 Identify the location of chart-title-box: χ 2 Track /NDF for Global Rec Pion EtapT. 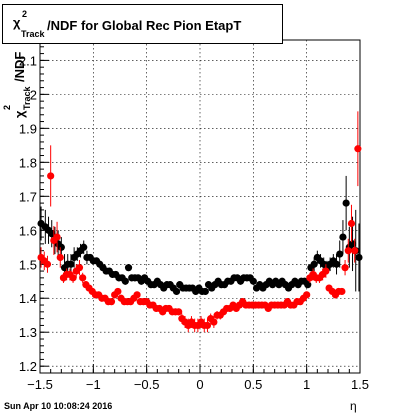
(142, 24).